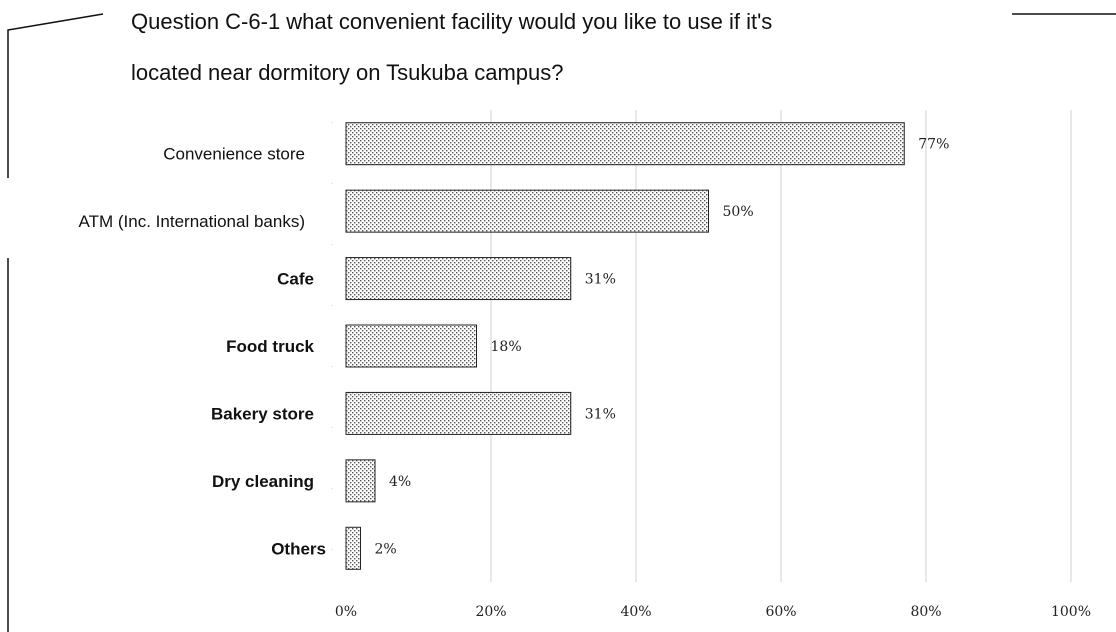 The height and width of the screenshot is (632, 1116). Describe the element at coordinates (262, 413) in the screenshot. I see `category-label-4: Bakery store` at that location.